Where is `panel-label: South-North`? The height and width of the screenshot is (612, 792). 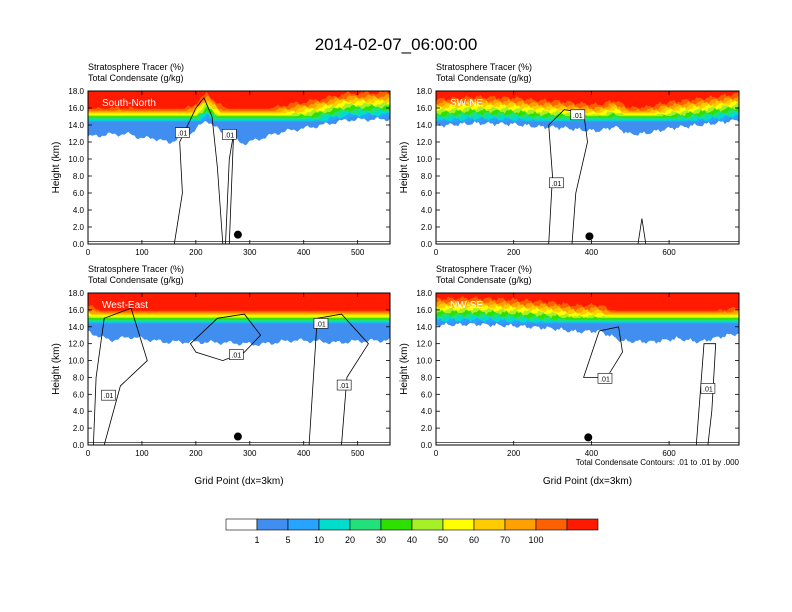
panel-label: South-North is located at coordinates (129, 103).